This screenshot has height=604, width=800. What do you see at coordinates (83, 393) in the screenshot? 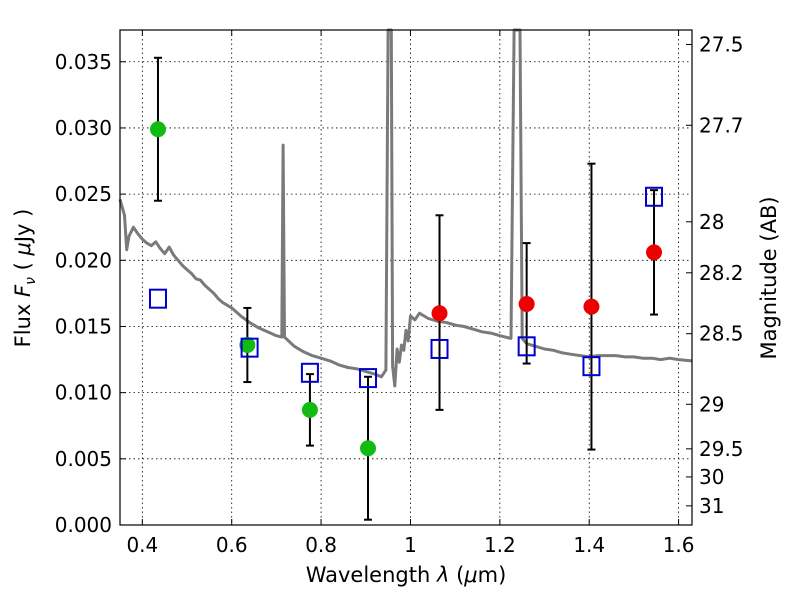
I see `y-tick-label: 0.010` at bounding box center [83, 393].